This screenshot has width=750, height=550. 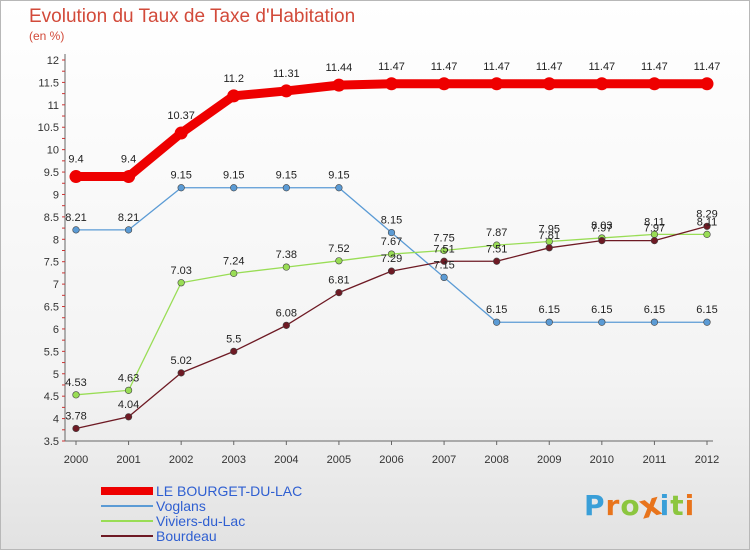 I want to click on logo-letter: i, so click(x=665, y=505).